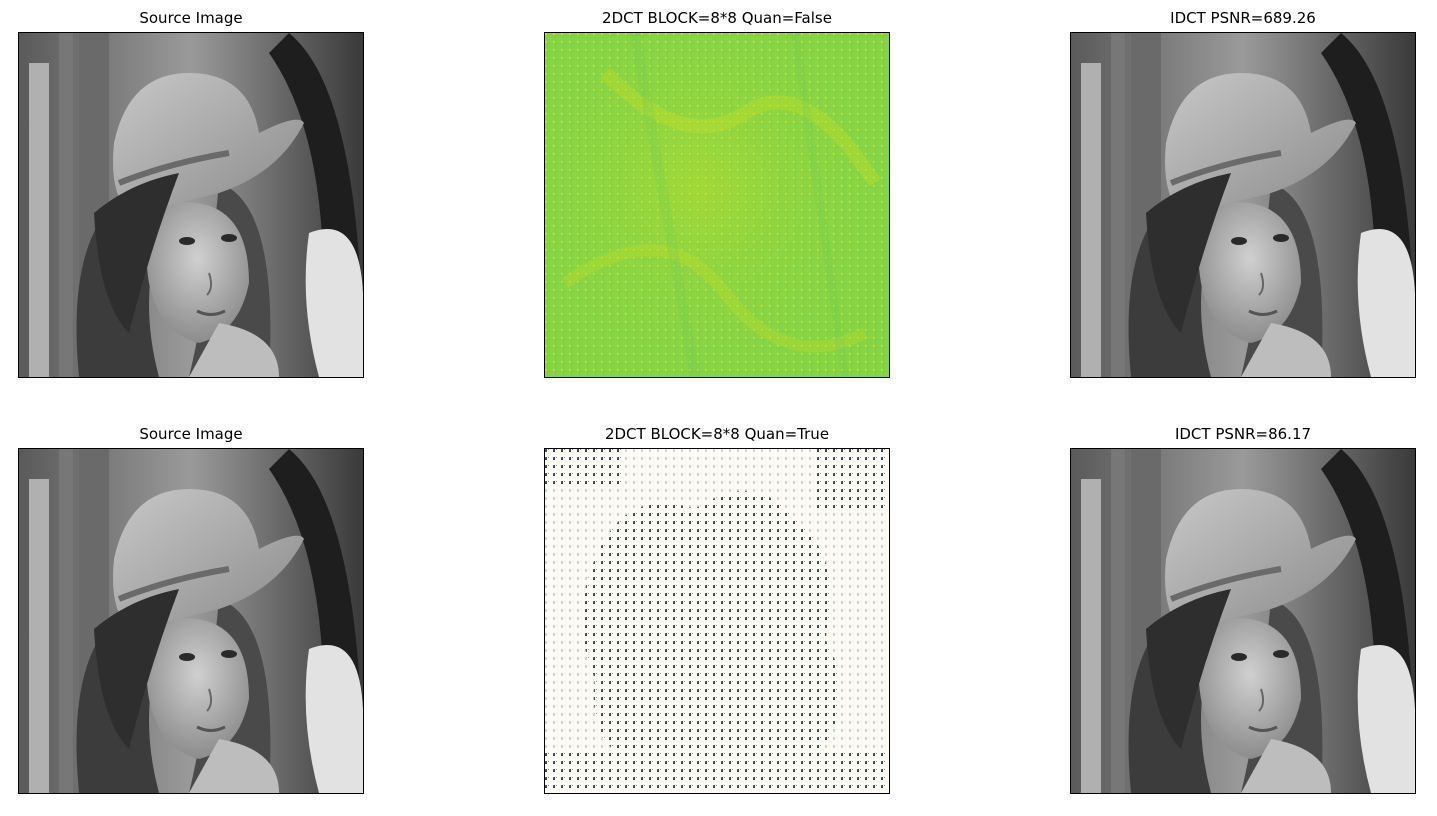  I want to click on dct-coefficient-map, so click(717, 205).